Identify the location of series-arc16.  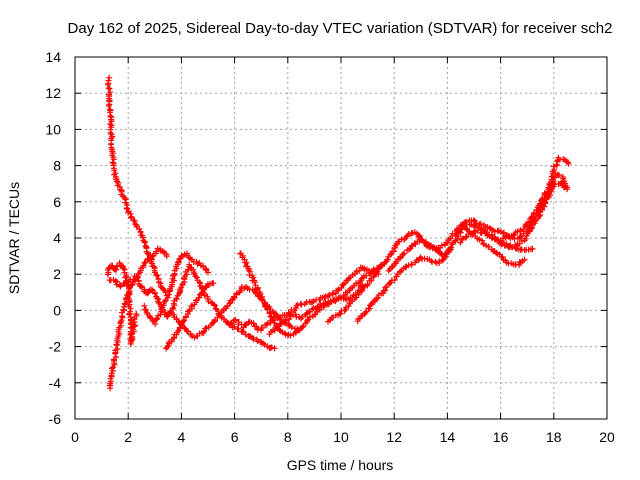
(514, 215).